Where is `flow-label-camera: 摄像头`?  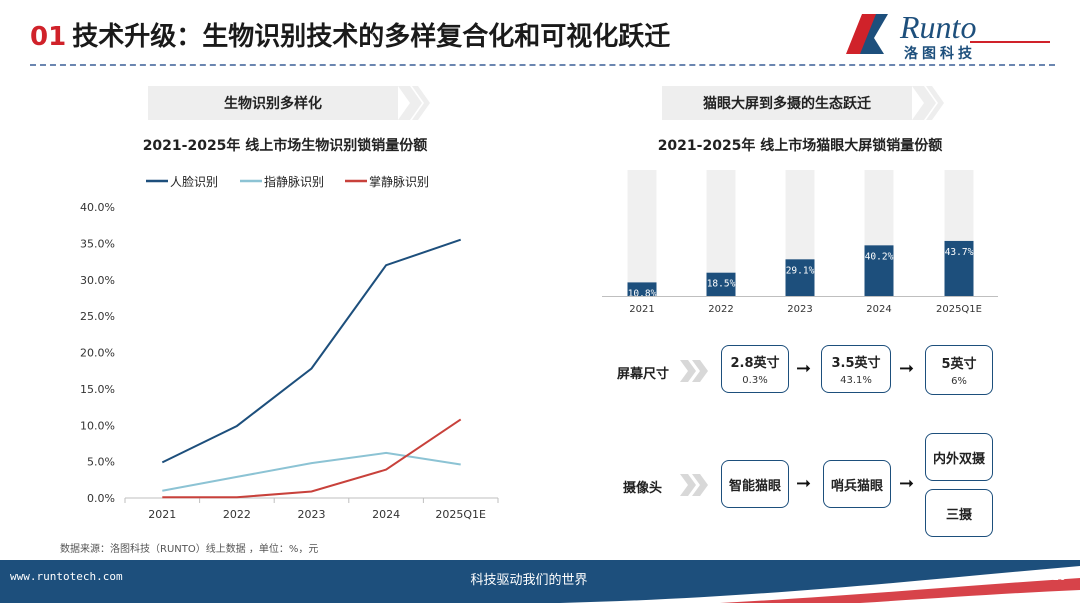 flow-label-camera: 摄像头 is located at coordinates (643, 488).